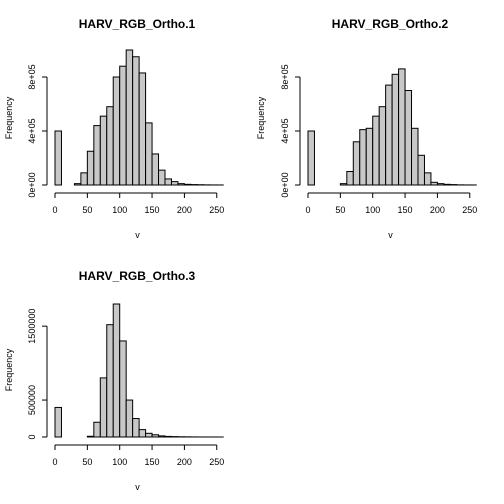  I want to click on y-tick-label: 500000, so click(32, 400).